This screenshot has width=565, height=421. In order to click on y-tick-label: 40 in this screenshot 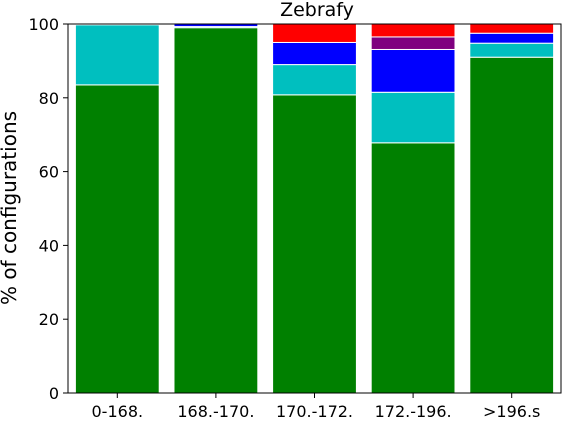, I will do `click(49, 245)`.